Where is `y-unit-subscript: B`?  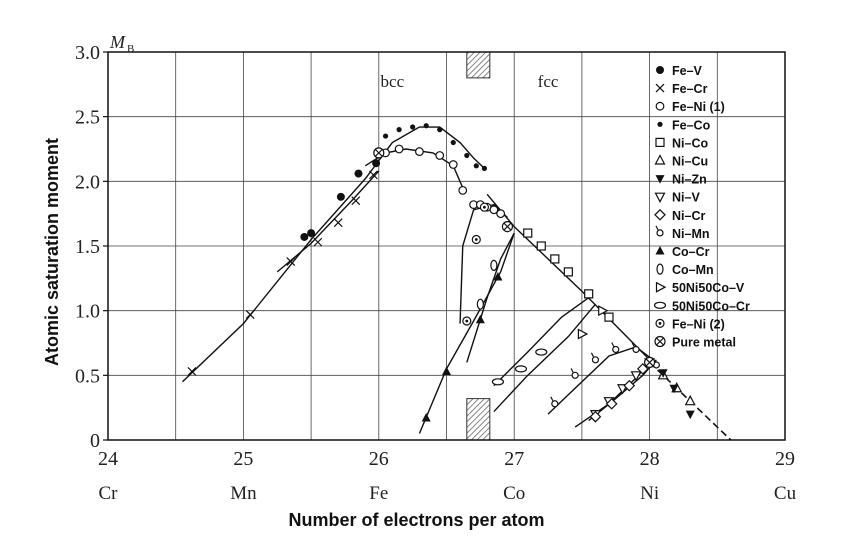 y-unit-subscript: B is located at coordinates (130, 49).